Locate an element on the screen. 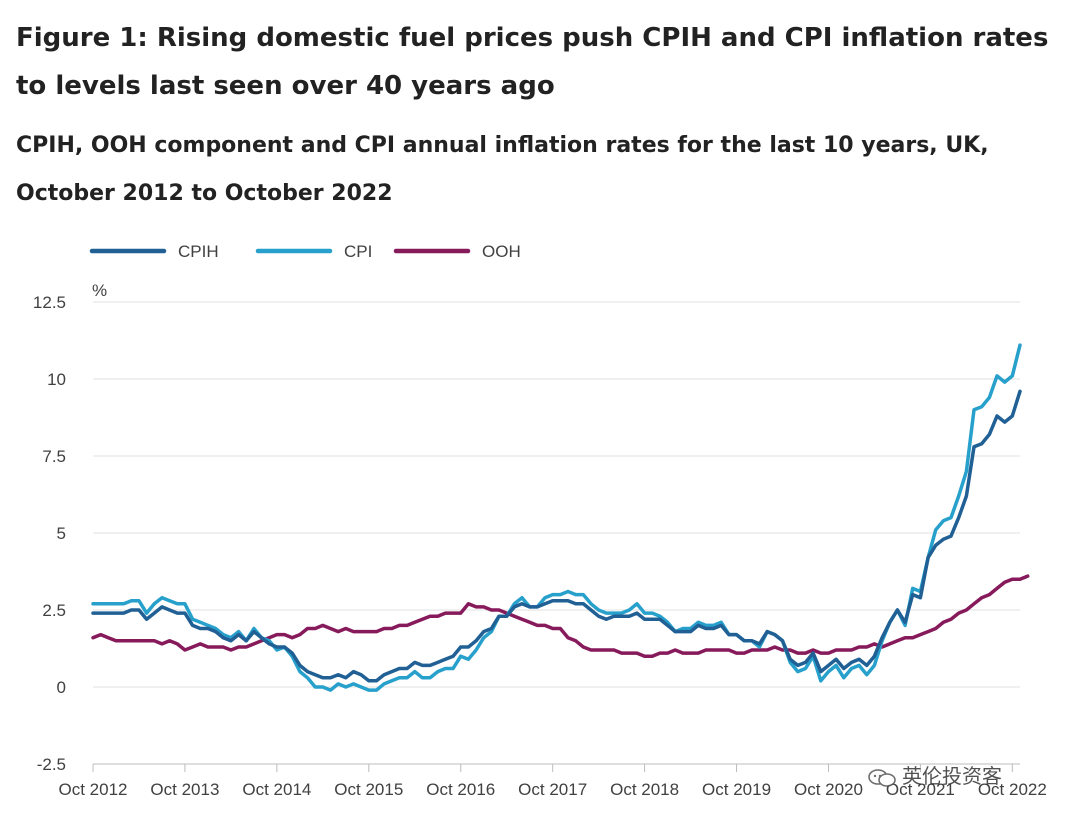 The width and height of the screenshot is (1080, 822). x-tick-label: Oct 2012 is located at coordinates (93, 789).